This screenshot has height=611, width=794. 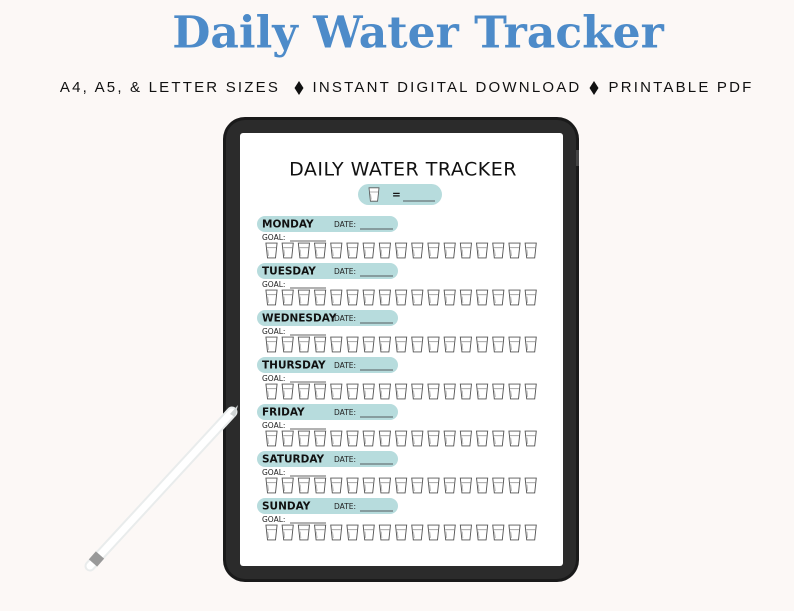 I want to click on equals: =, so click(x=396, y=195).